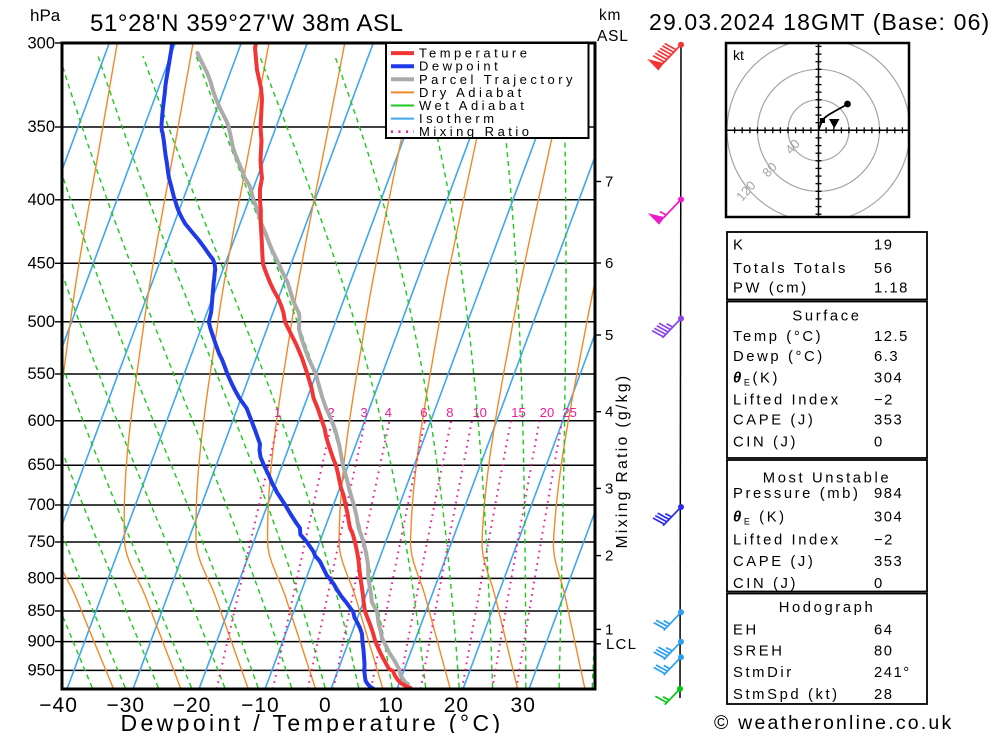 The image size is (1000, 738). Describe the element at coordinates (125, 705) in the screenshot. I see `svg-text: −30` at that location.